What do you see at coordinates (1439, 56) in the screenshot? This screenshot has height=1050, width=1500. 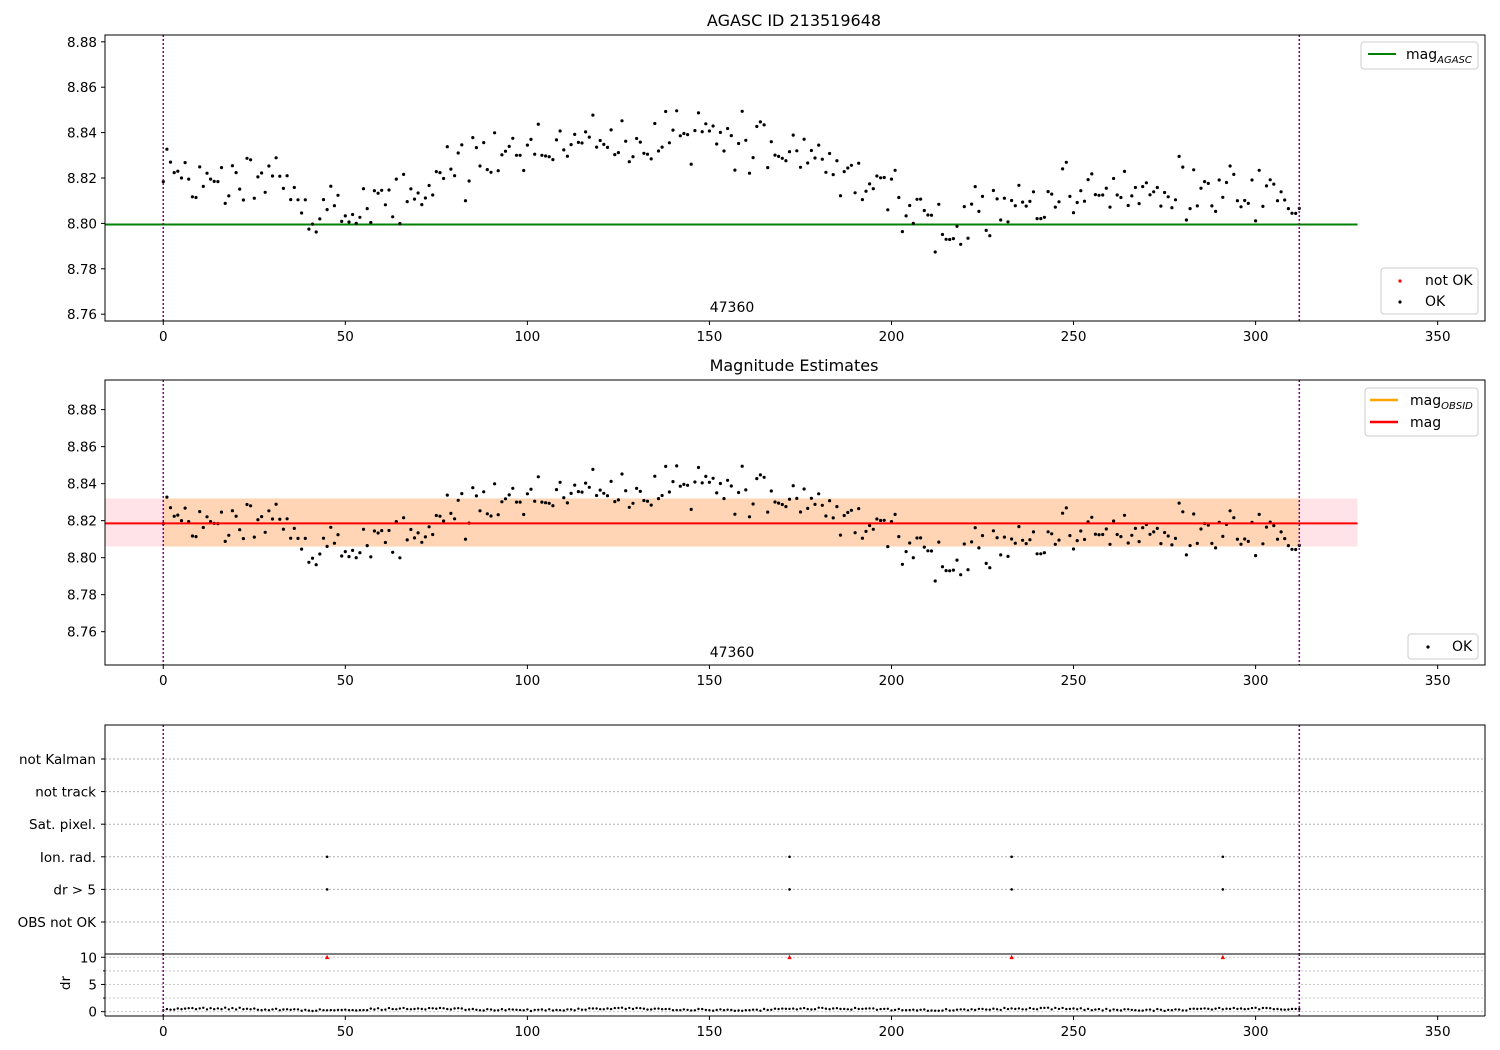 I see `legend-label: magAGASC` at bounding box center [1439, 56].